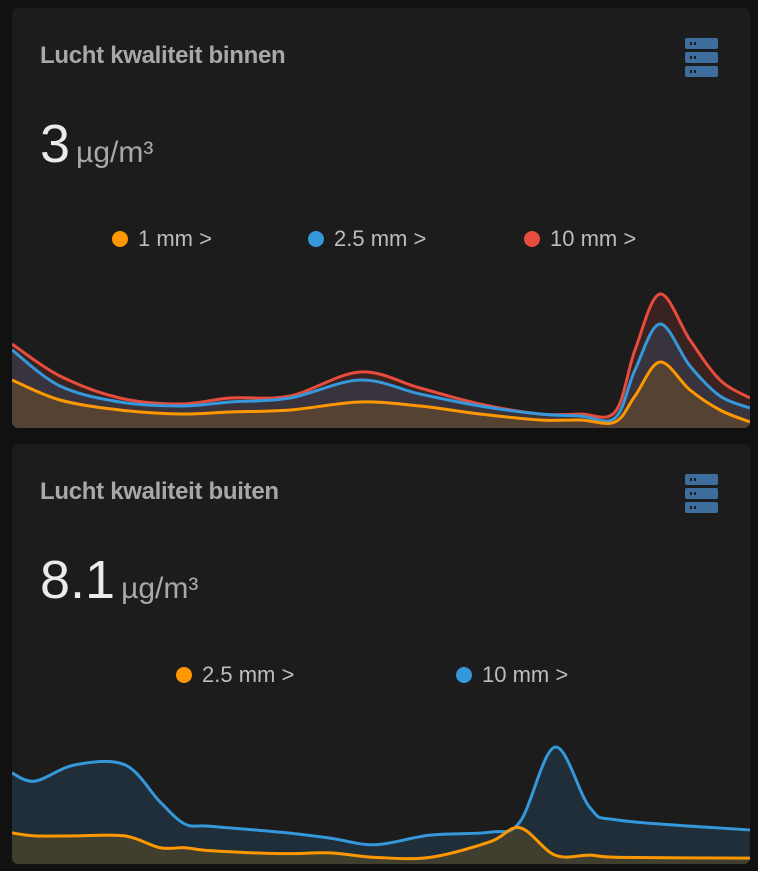 The height and width of the screenshot is (871, 758). I want to click on legend: 1 mm > 2.5 mm > 10 mm >, so click(381, 239).